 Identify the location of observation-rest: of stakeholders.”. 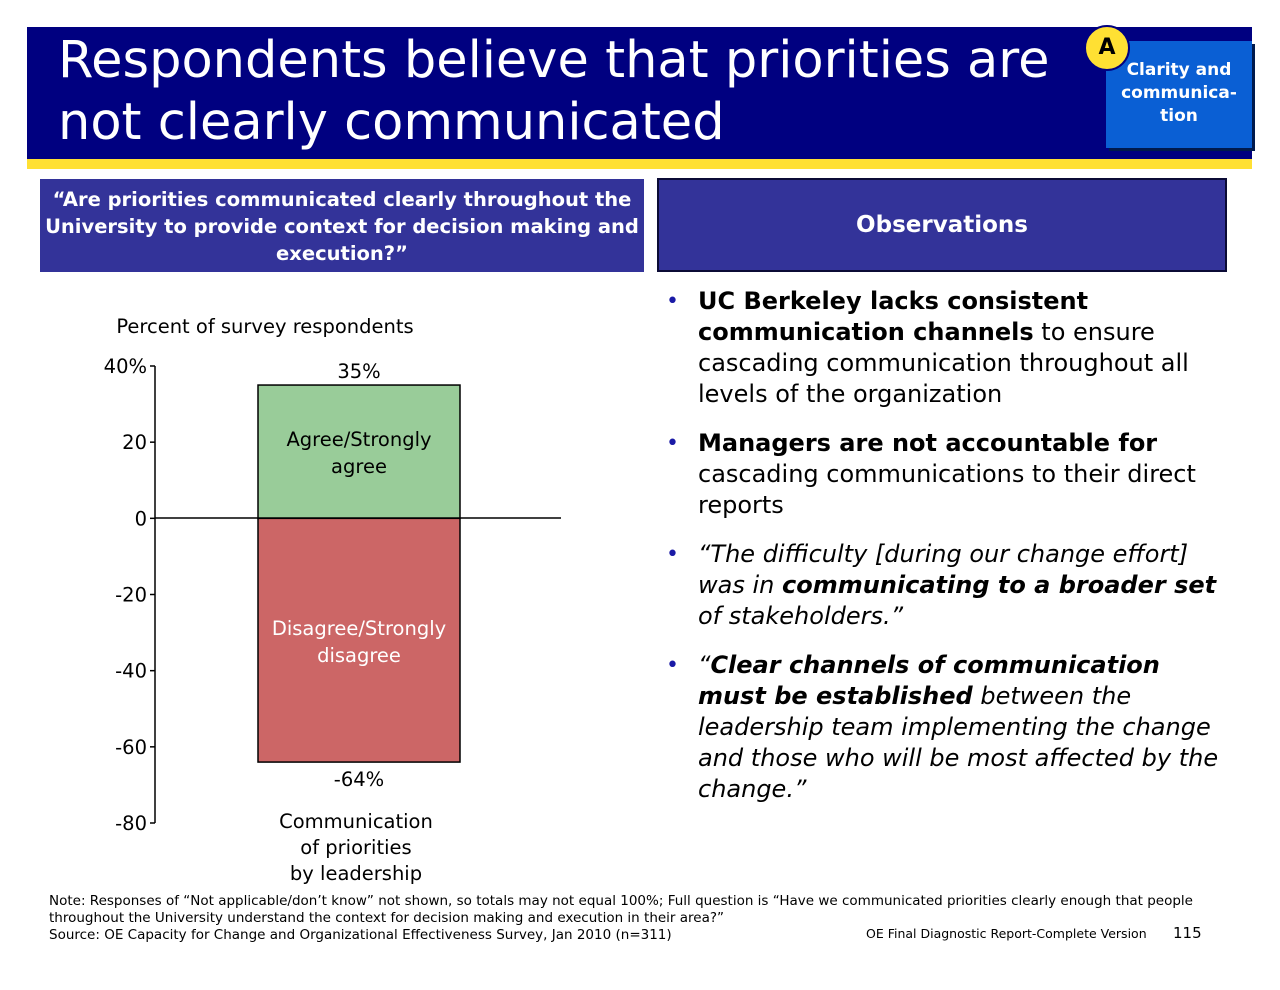
(801, 616).